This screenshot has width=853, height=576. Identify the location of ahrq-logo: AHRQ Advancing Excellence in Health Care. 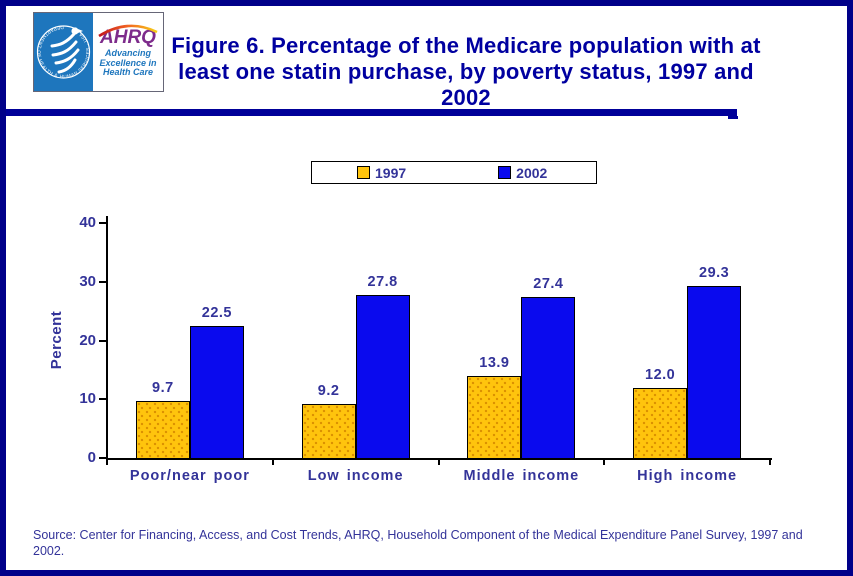
(128, 52).